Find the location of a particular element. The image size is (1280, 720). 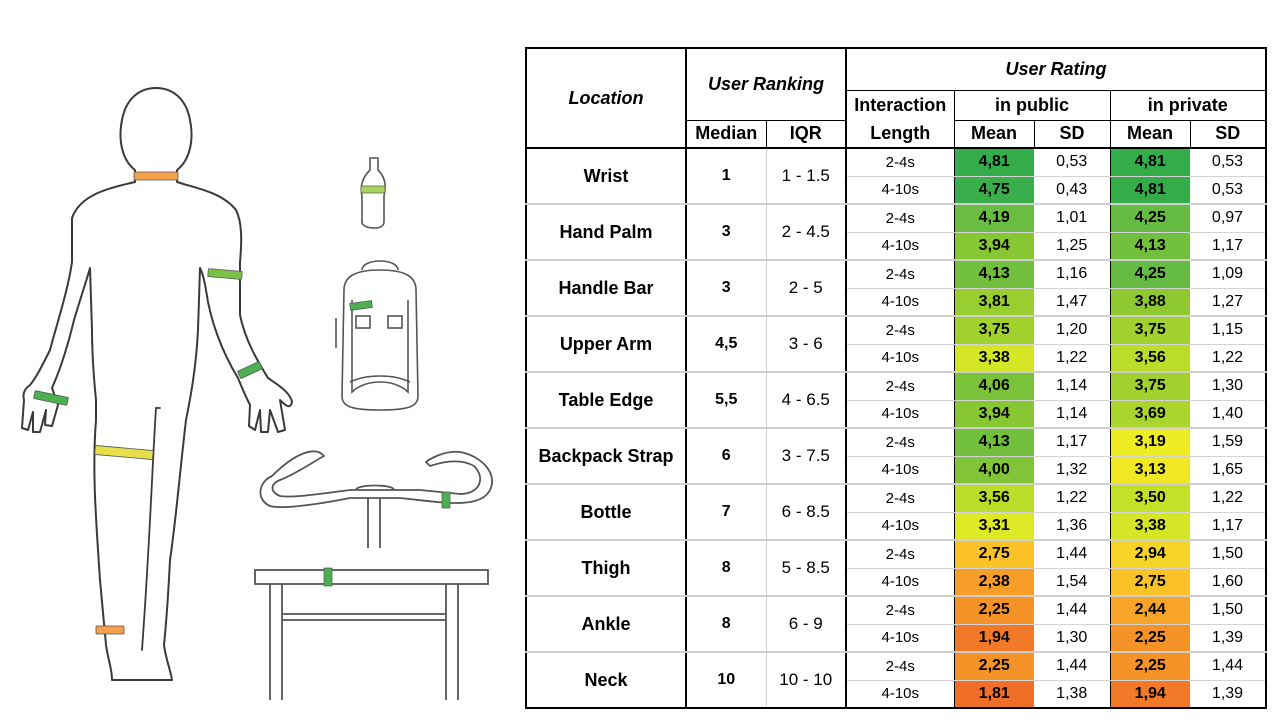

public-mean-cell: 2,75 is located at coordinates (994, 554).